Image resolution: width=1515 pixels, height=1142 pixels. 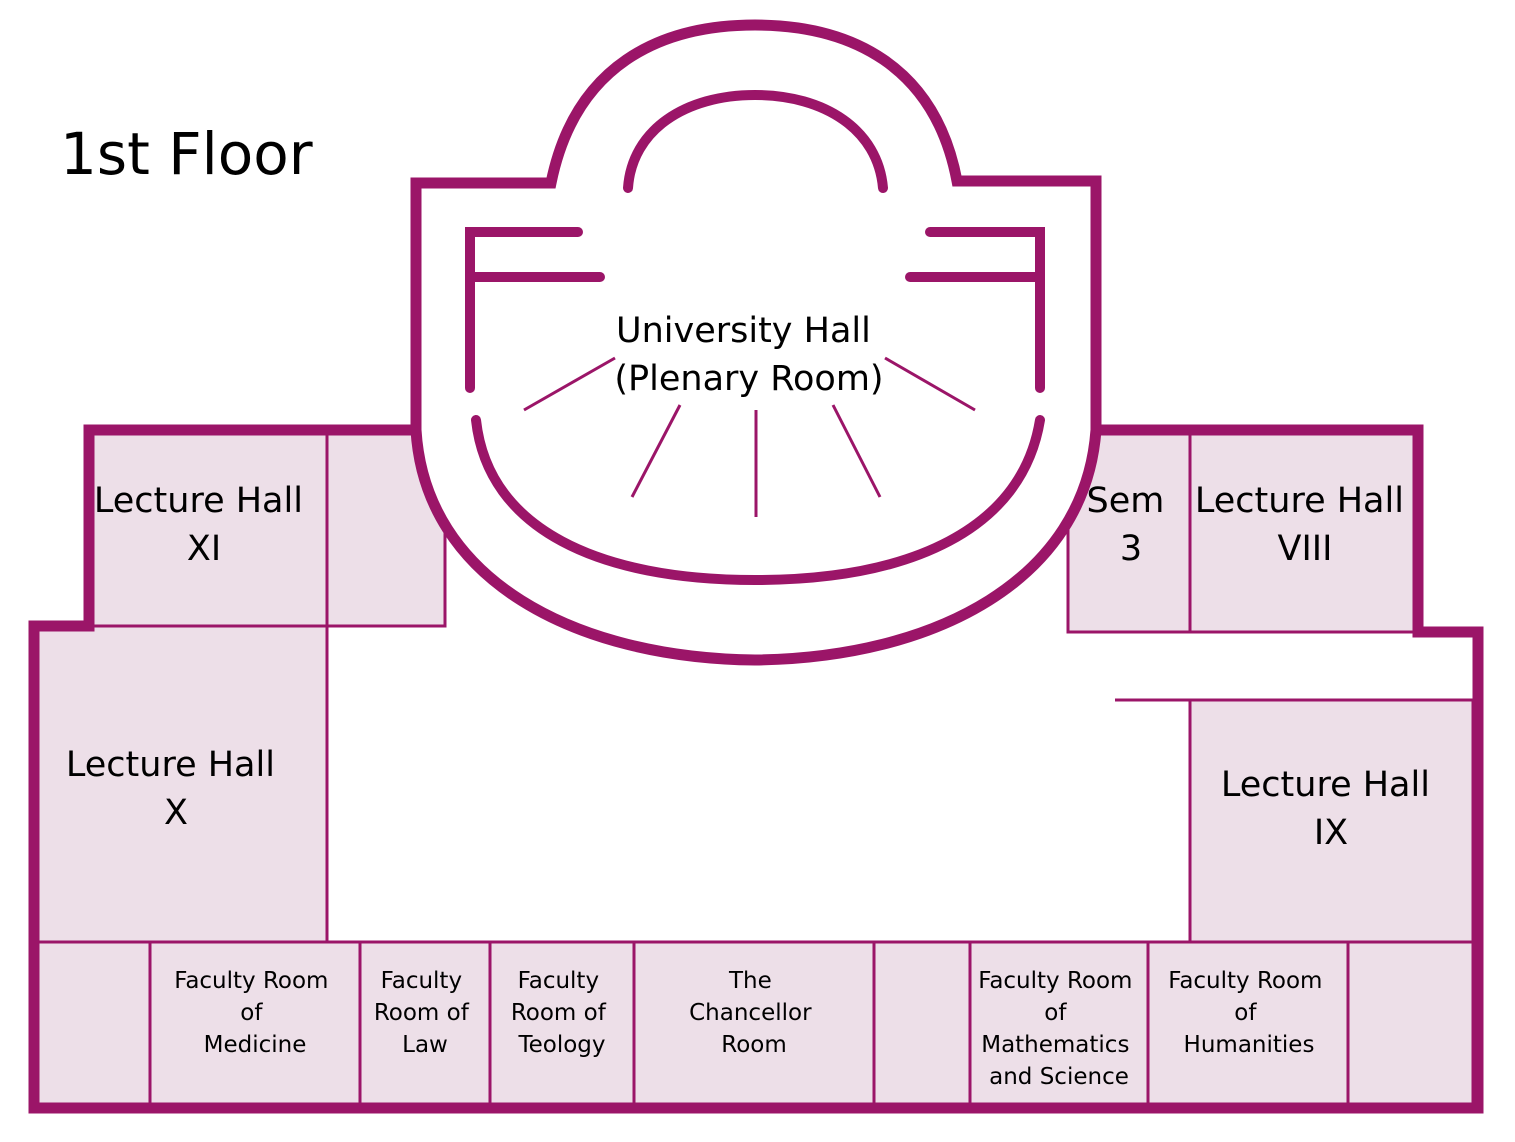 What do you see at coordinates (1059, 1029) in the screenshot?
I see `label-faculty-math: Faculty Room of Mathematics and Science` at bounding box center [1059, 1029].